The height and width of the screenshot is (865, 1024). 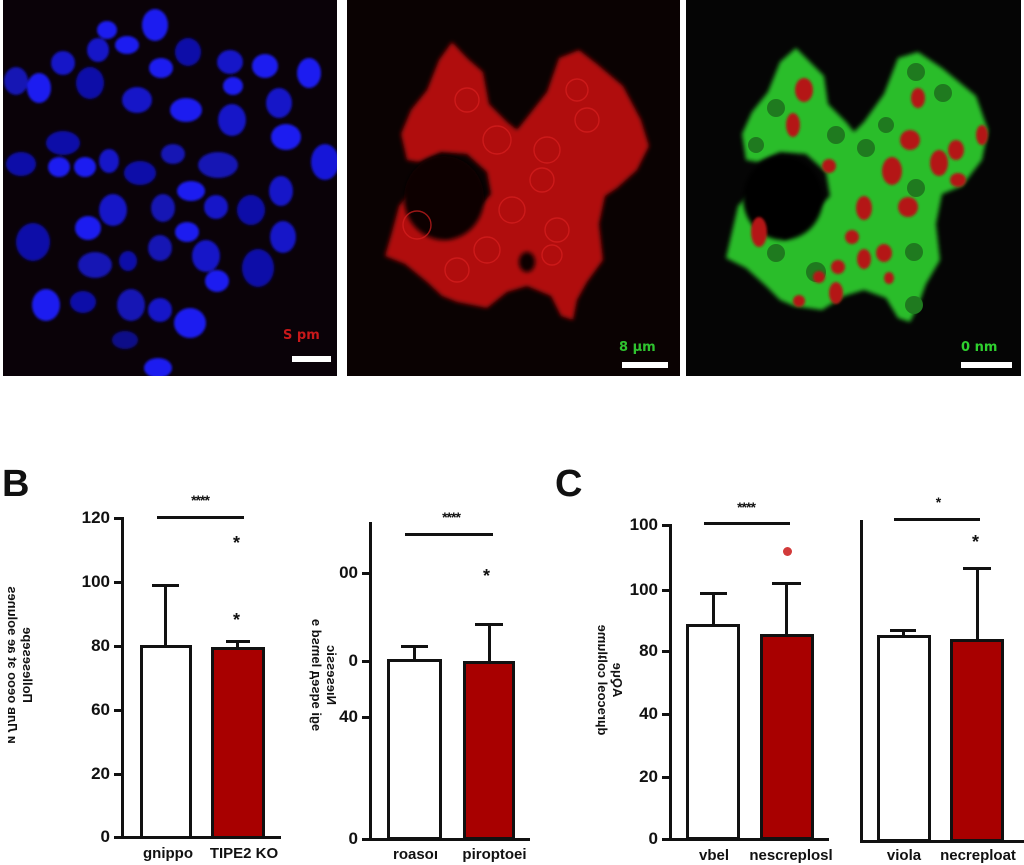 What do you see at coordinates (787, 551) in the screenshot?
I see `outlier-point` at bounding box center [787, 551].